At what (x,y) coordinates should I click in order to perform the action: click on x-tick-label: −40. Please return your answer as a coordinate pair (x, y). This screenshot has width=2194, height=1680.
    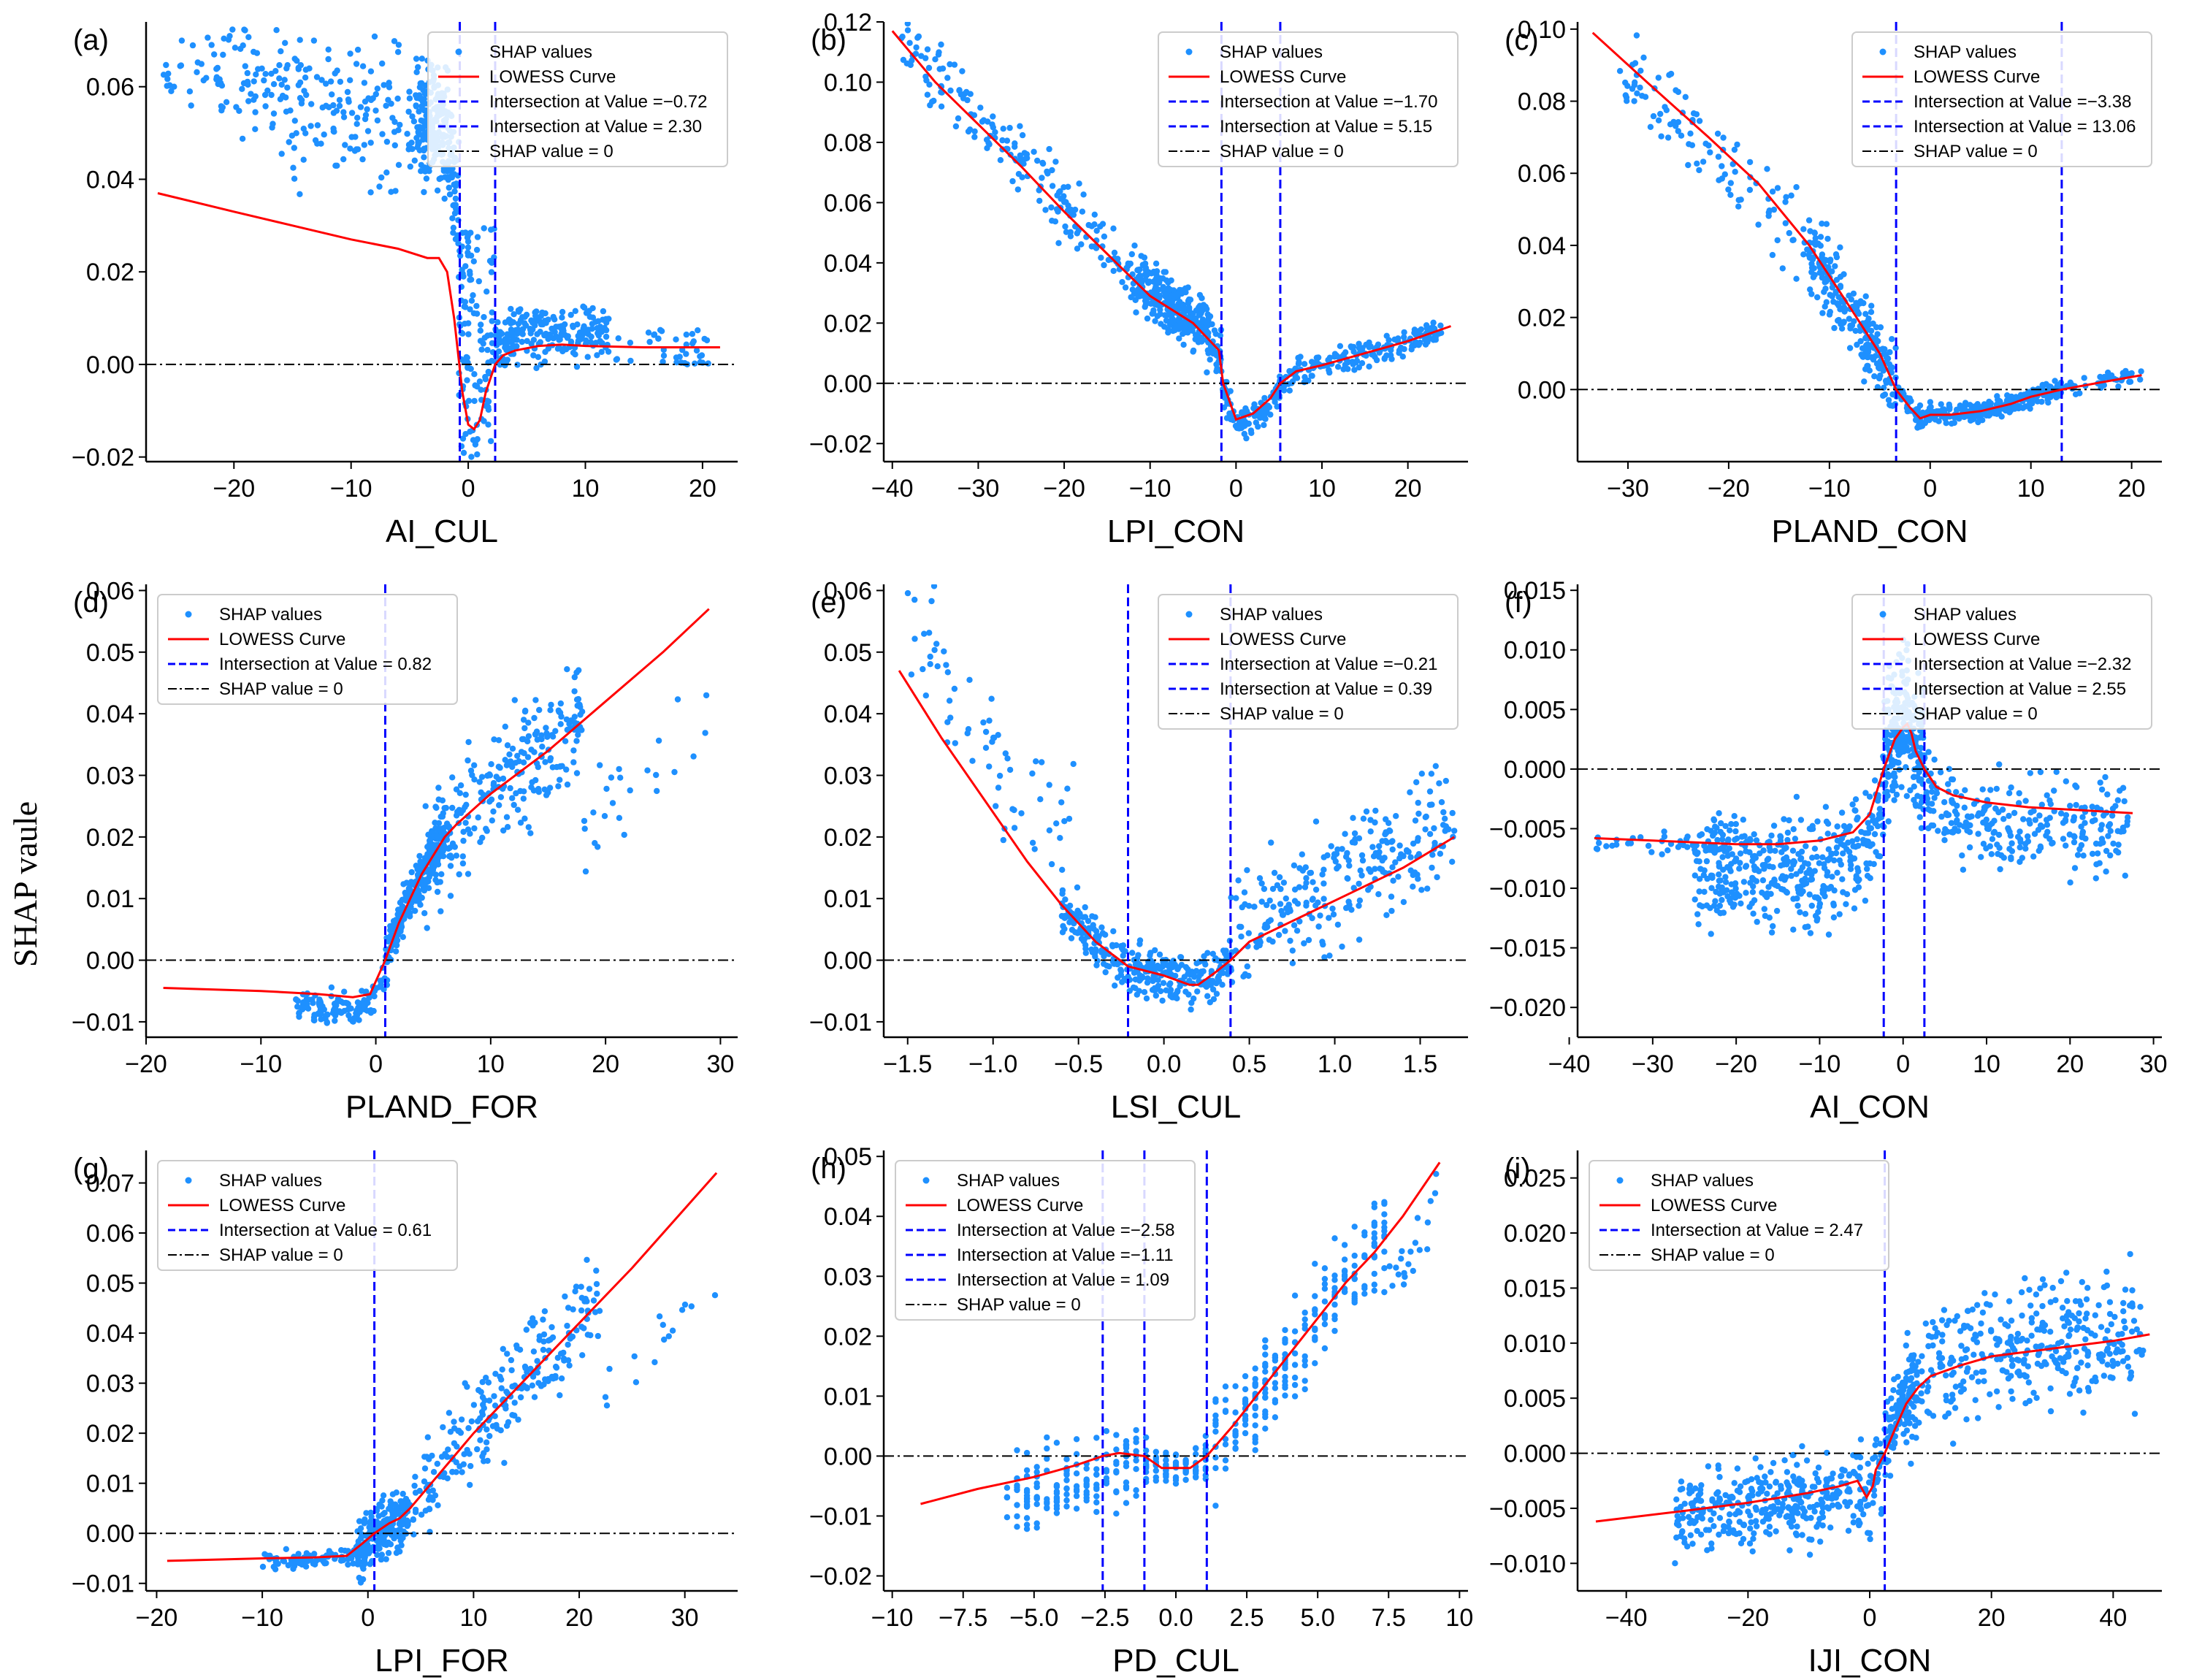
    Looking at the image, I should click on (892, 489).